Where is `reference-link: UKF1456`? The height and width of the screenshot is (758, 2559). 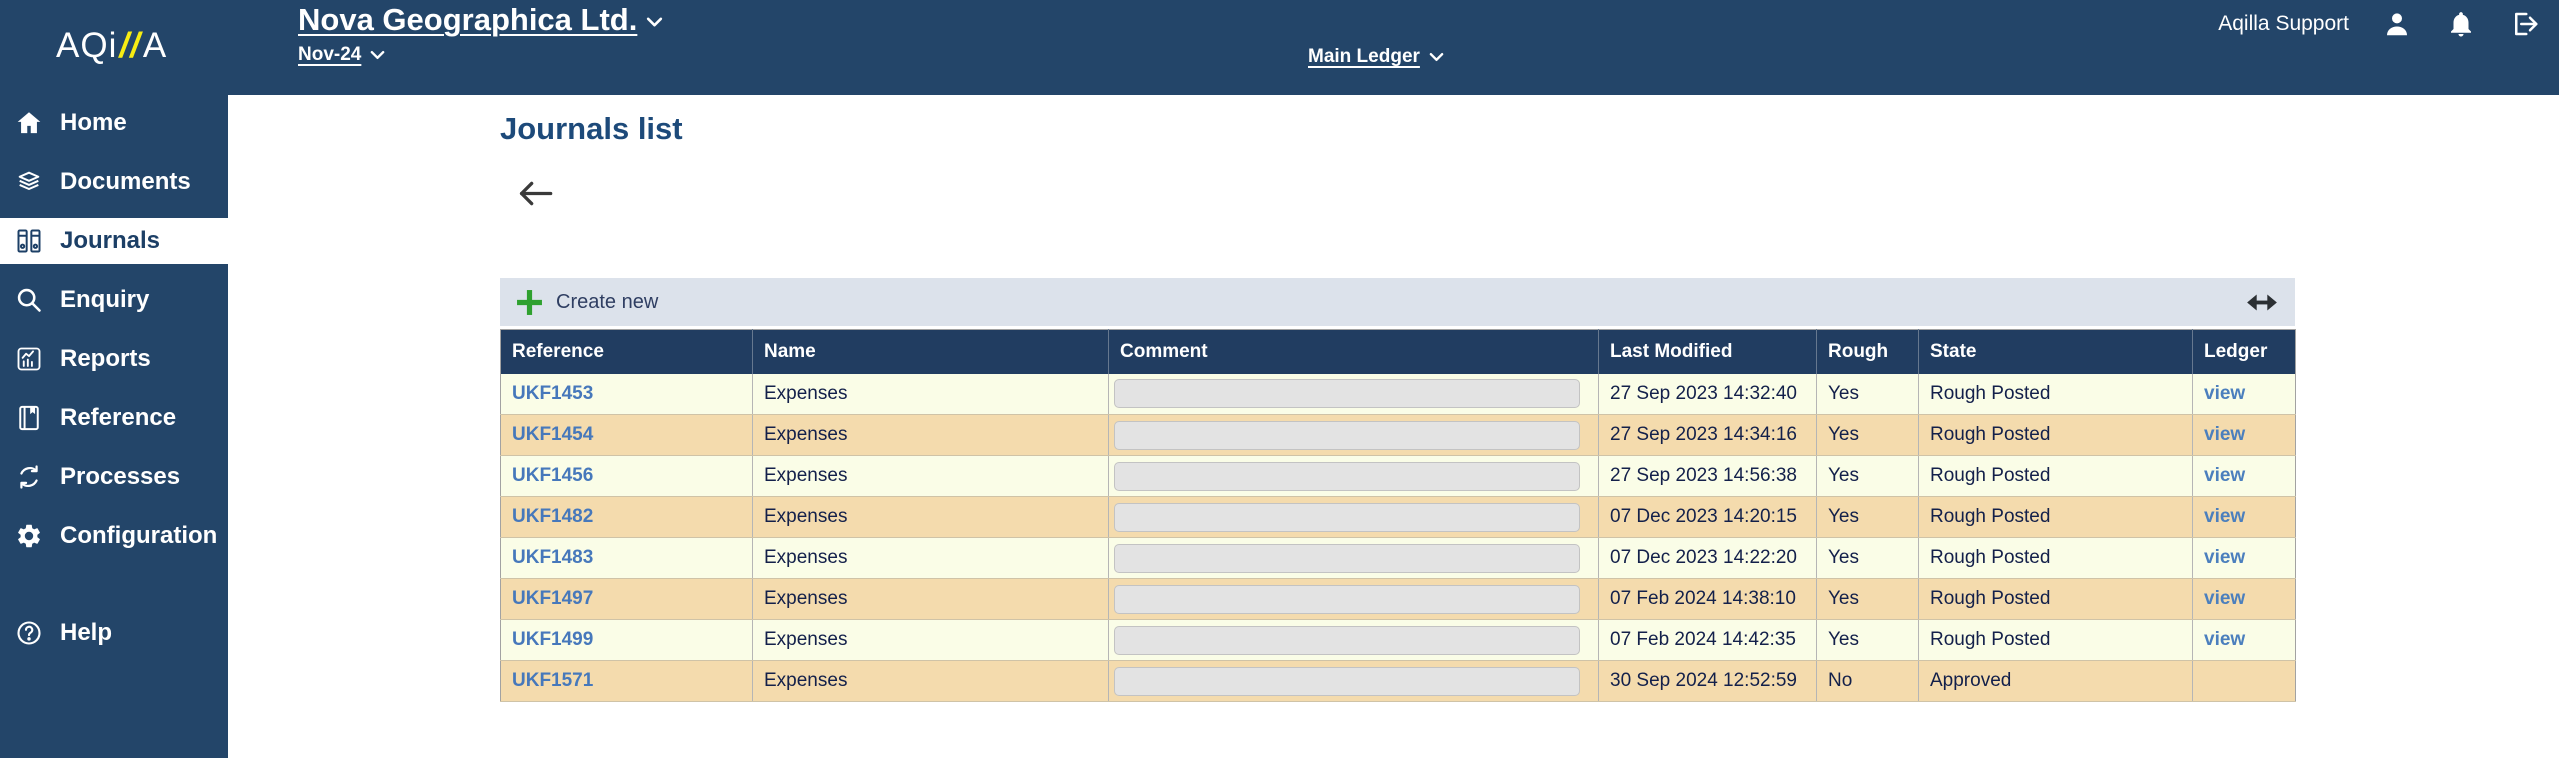 reference-link: UKF1456 is located at coordinates (553, 475).